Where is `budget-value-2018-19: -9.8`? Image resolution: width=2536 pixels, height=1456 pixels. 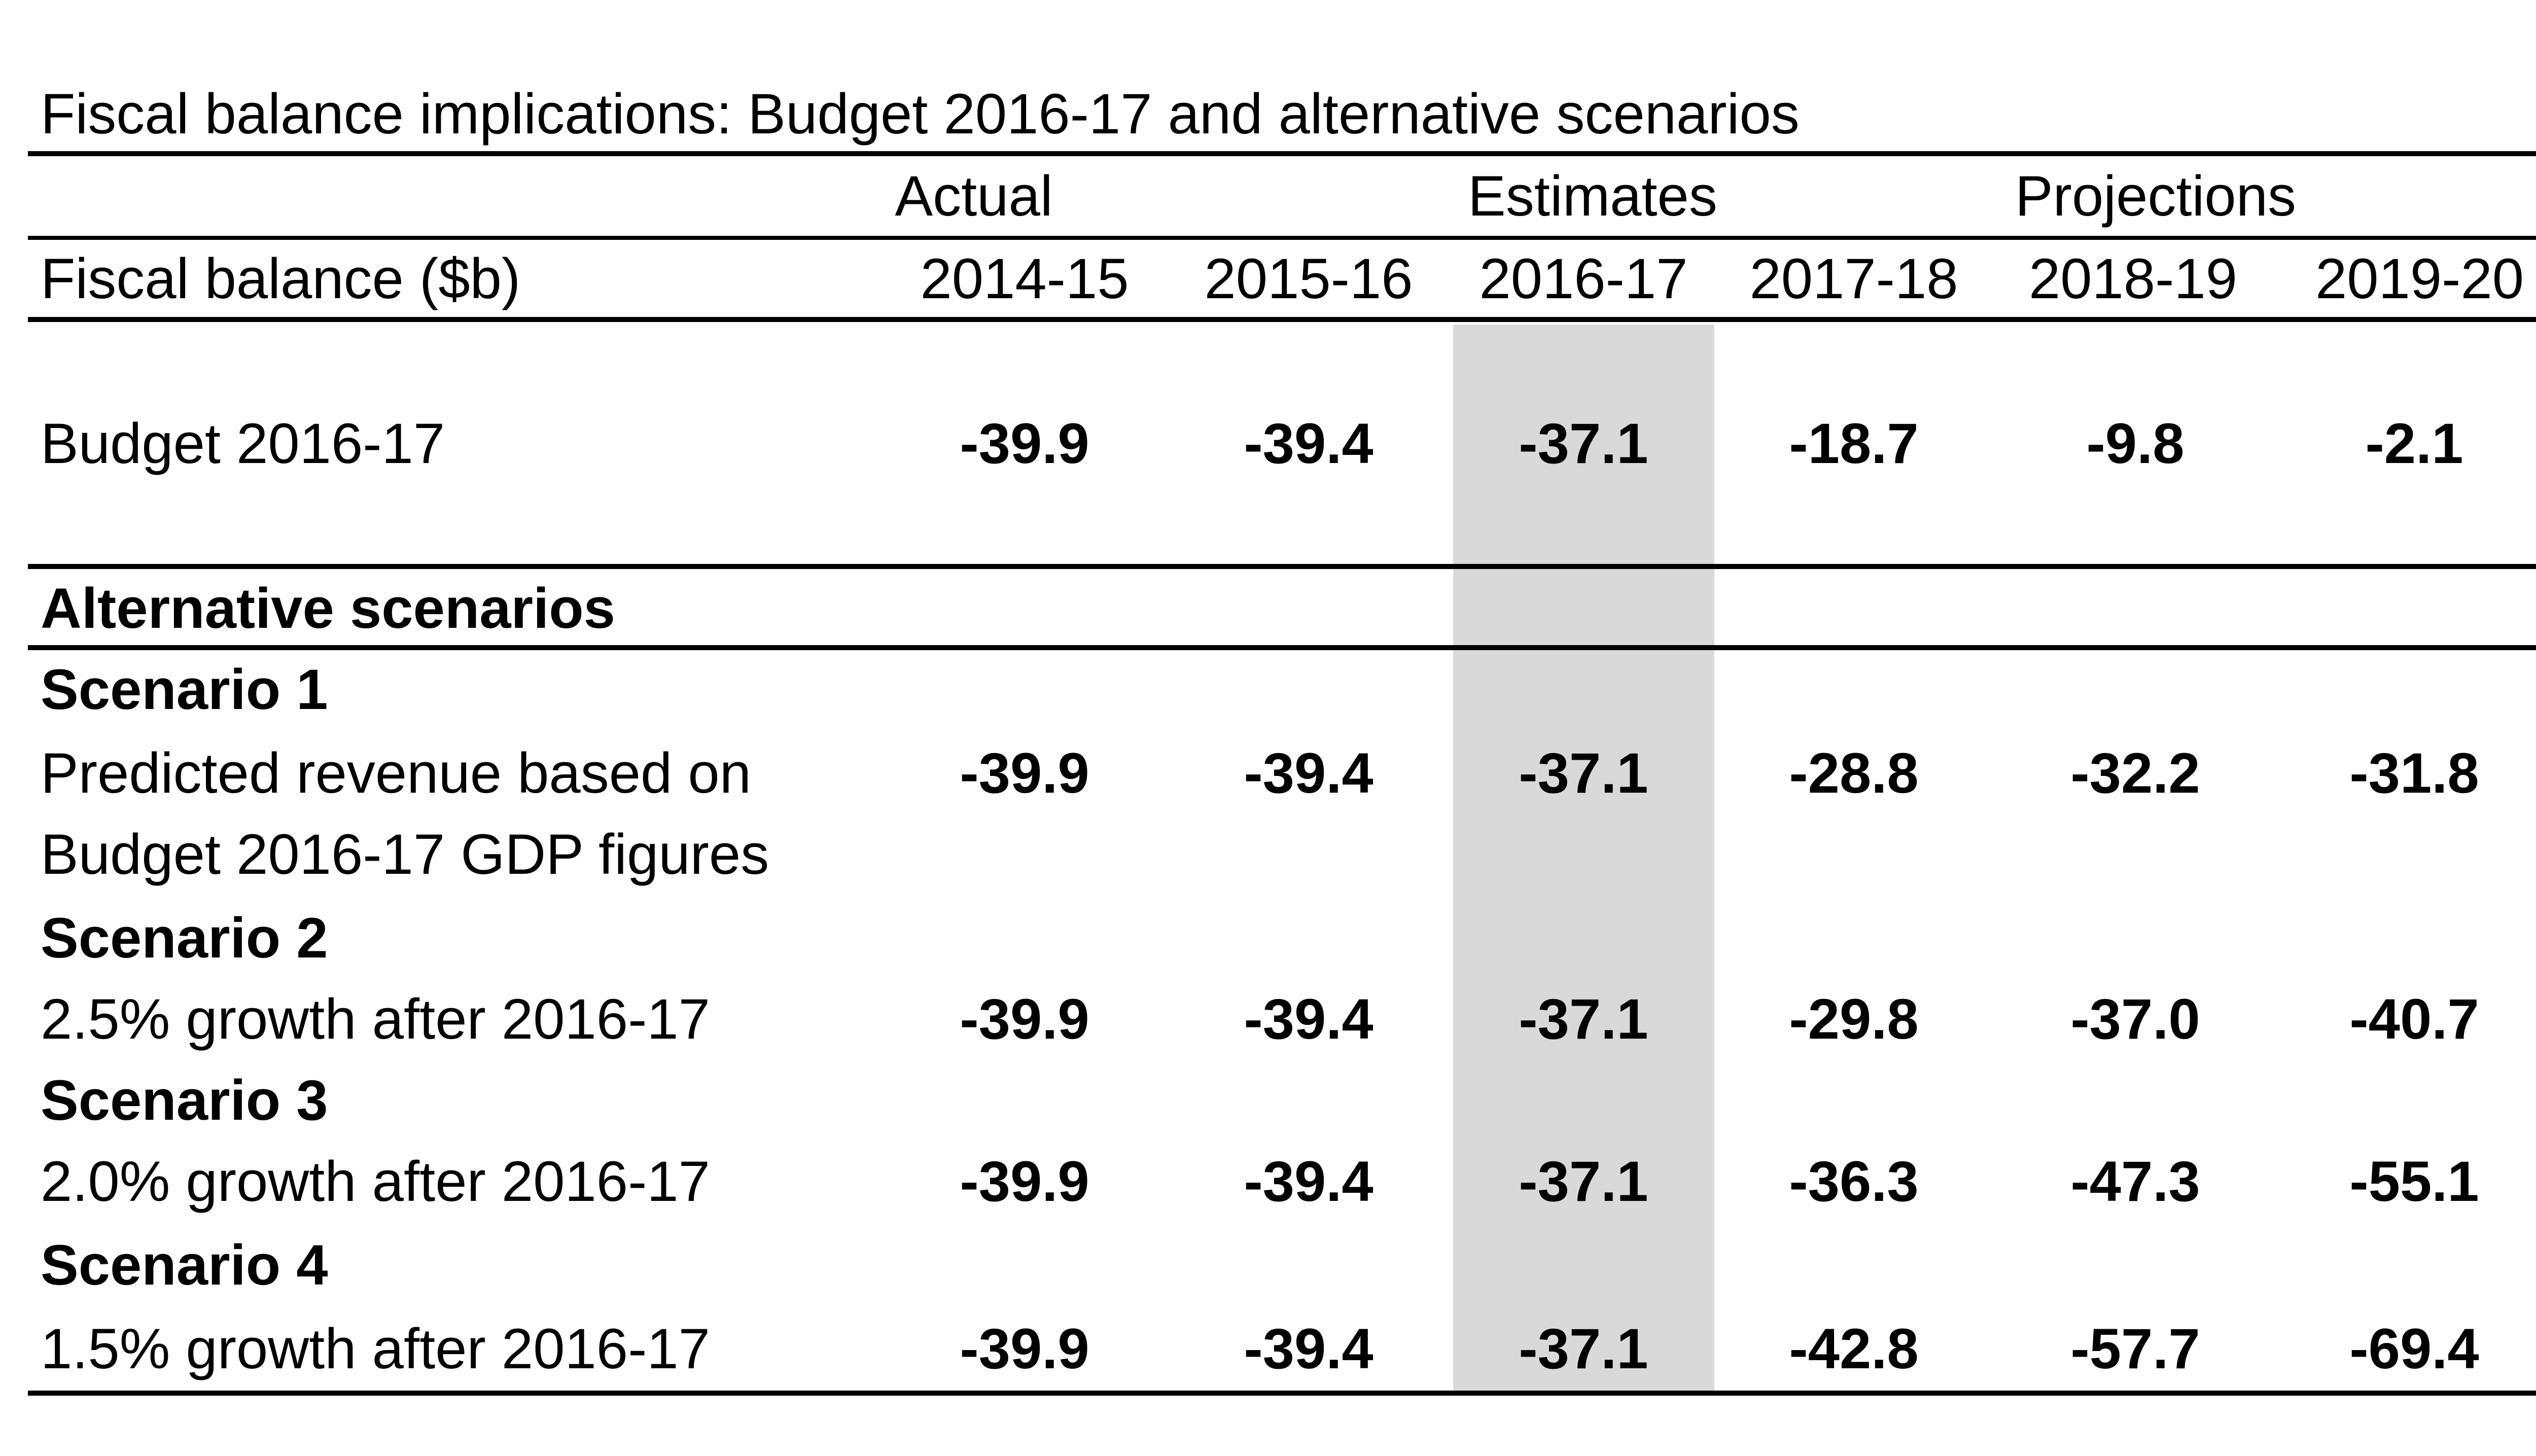 budget-value-2018-19: -9.8 is located at coordinates (2135, 443).